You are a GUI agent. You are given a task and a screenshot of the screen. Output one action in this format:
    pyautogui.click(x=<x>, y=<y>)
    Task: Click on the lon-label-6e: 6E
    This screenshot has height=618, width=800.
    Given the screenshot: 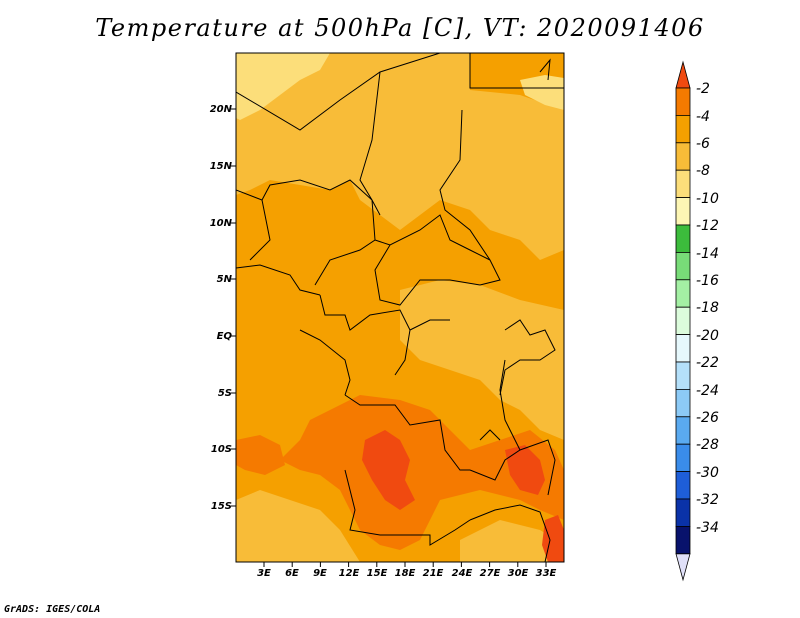 What is the action you would take?
    pyautogui.click(x=292, y=573)
    